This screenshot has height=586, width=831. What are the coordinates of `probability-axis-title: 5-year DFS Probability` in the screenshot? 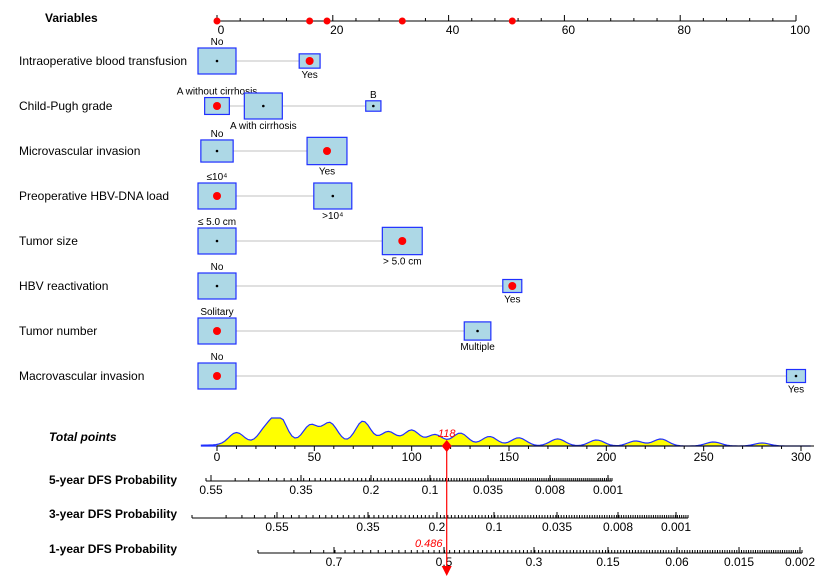 It's located at (113, 480).